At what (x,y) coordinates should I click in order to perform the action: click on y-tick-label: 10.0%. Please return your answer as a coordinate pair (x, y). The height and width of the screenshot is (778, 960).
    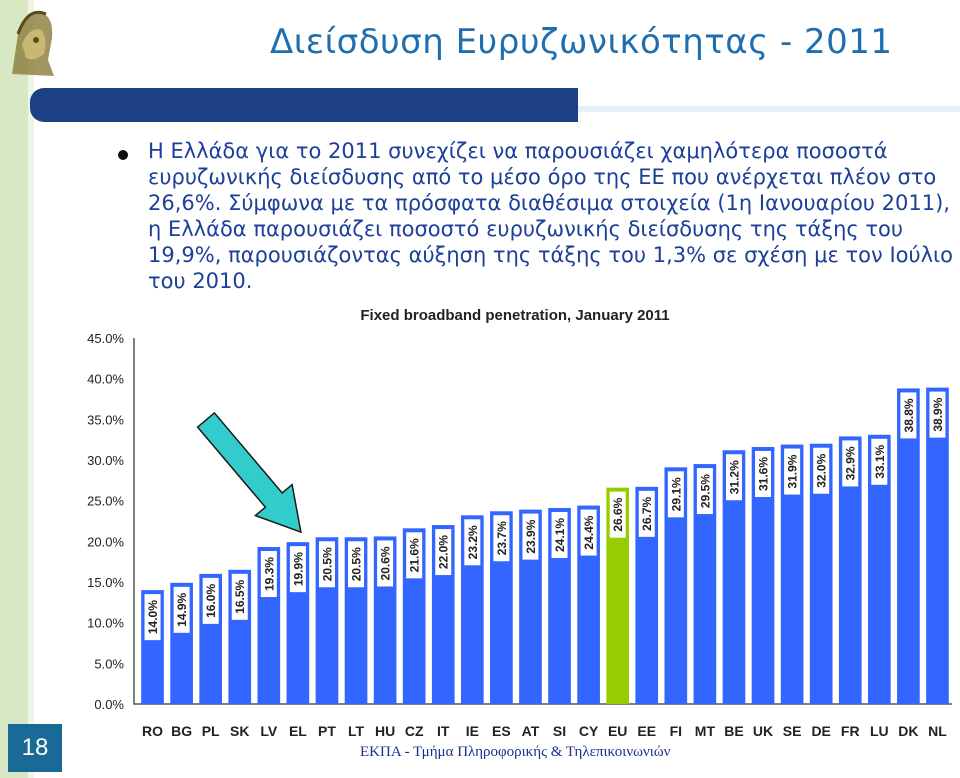
    Looking at the image, I should click on (105, 623).